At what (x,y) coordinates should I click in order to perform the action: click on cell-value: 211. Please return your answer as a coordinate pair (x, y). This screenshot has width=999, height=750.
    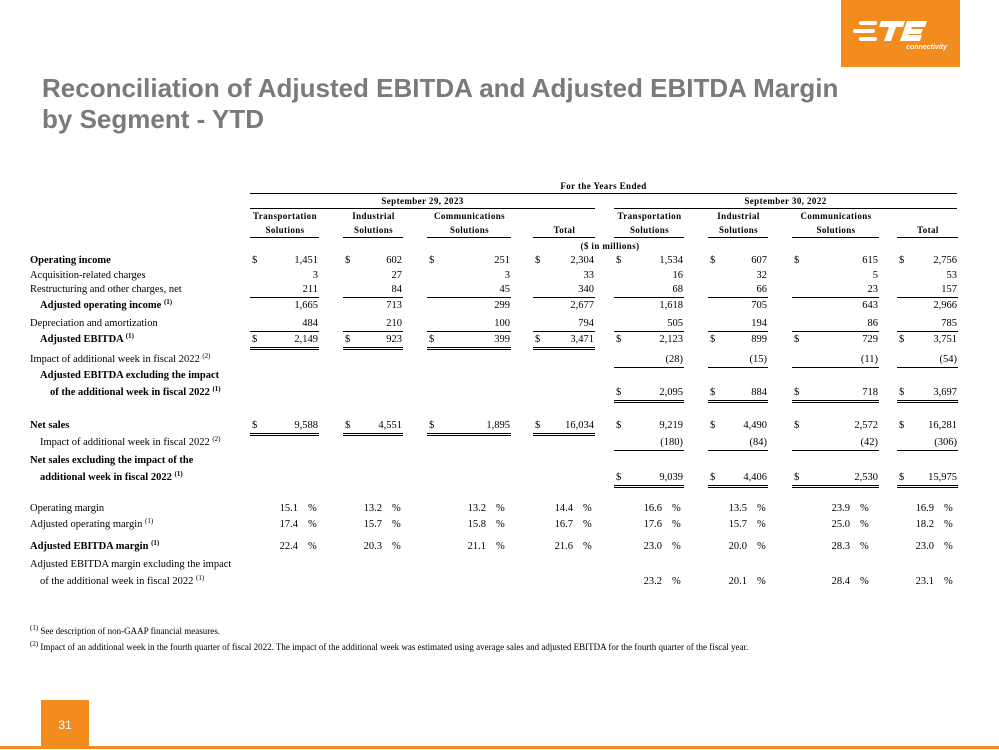
    Looking at the image, I should click on (310, 289).